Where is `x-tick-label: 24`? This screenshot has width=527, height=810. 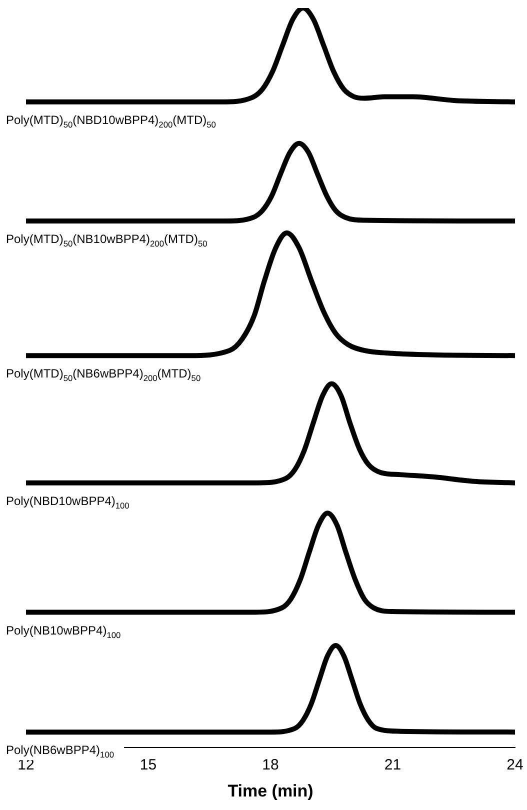
x-tick-label: 24 is located at coordinates (515, 765).